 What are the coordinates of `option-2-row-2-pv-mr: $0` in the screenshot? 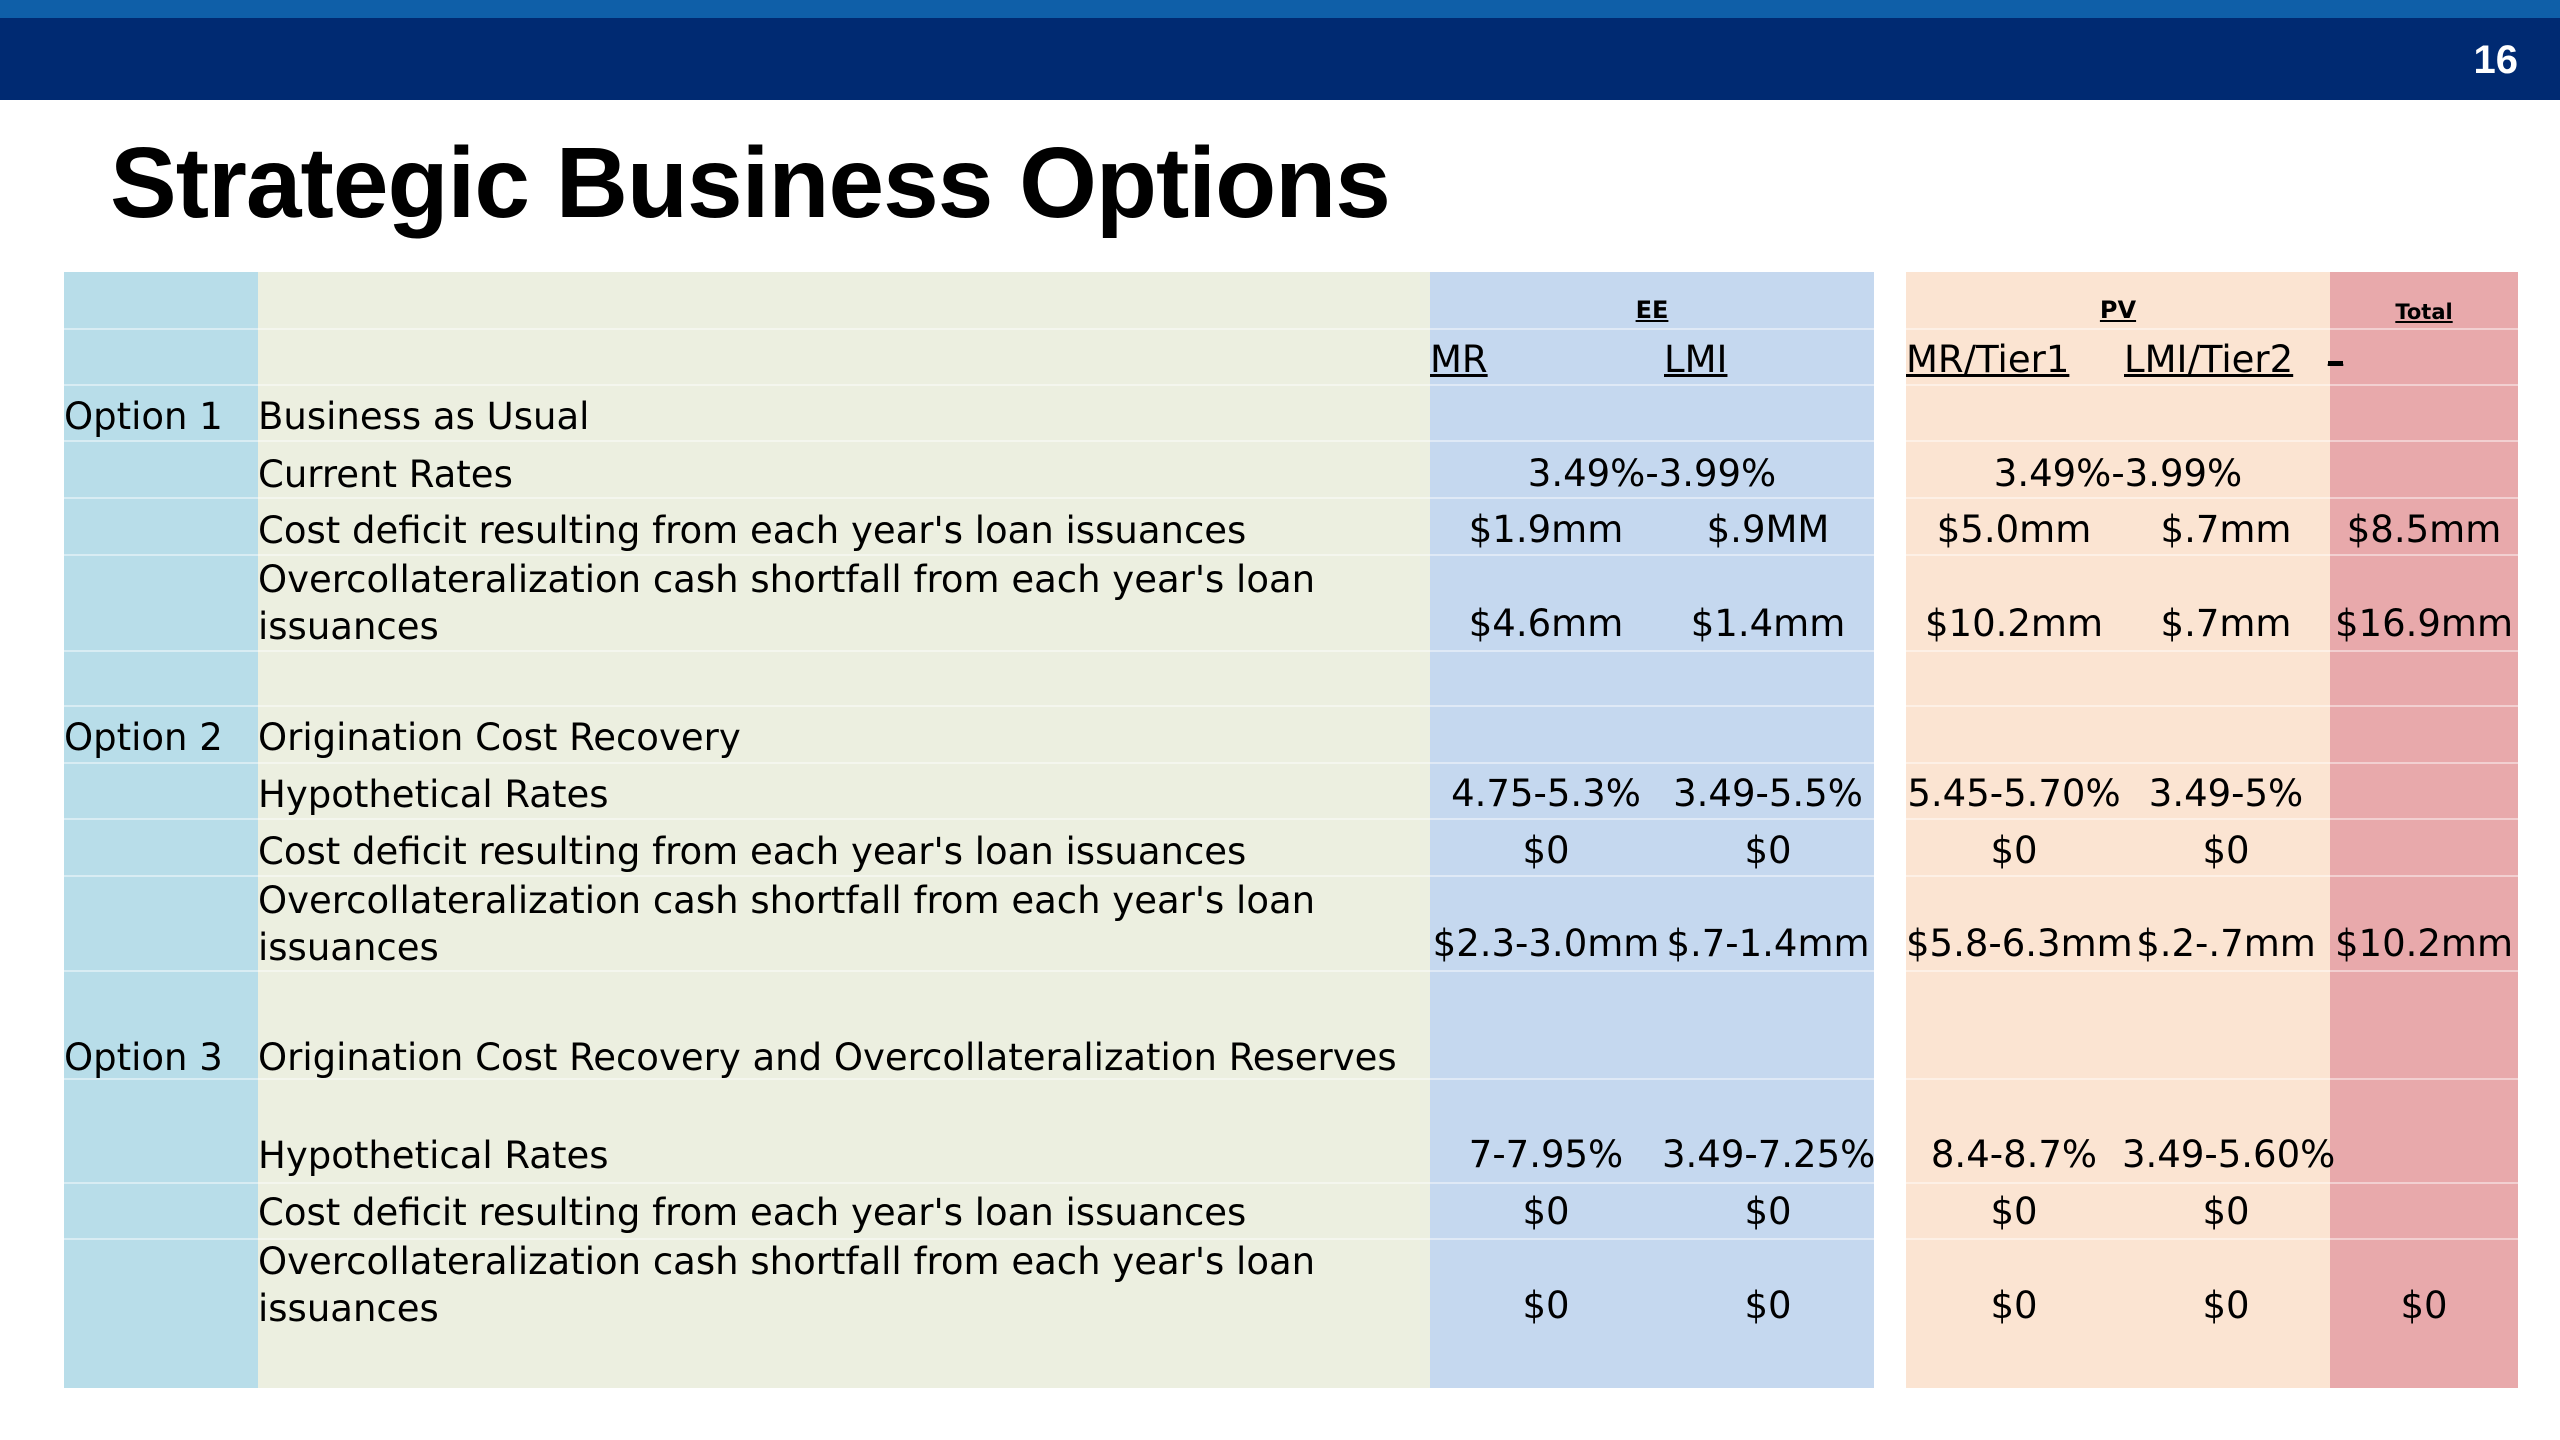 It's located at (2014, 850).